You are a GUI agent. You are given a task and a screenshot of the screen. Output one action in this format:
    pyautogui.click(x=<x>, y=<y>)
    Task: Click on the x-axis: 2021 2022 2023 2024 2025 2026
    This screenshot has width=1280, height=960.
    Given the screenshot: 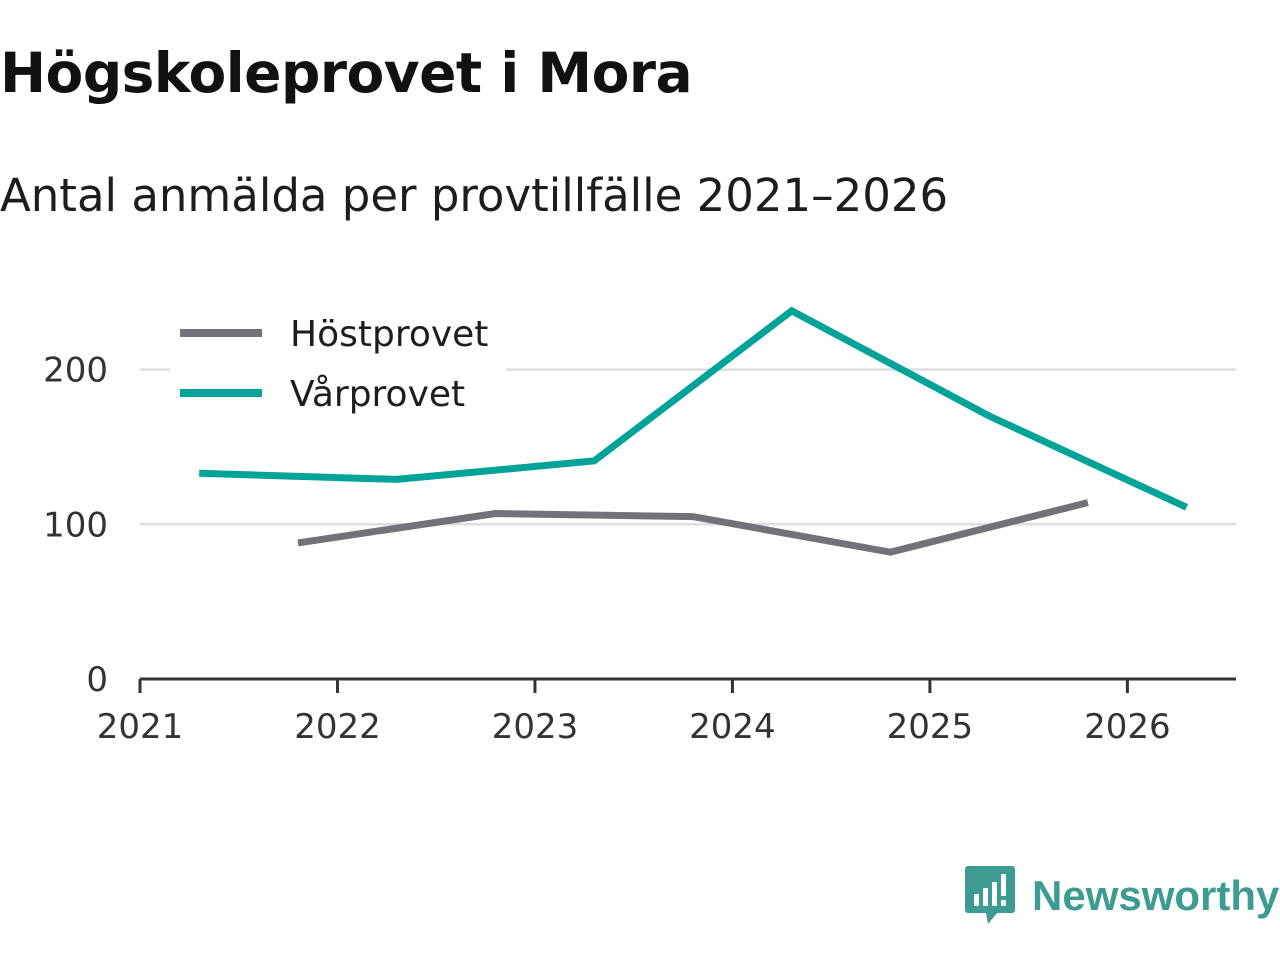 What is the action you would take?
    pyautogui.click(x=666, y=712)
    